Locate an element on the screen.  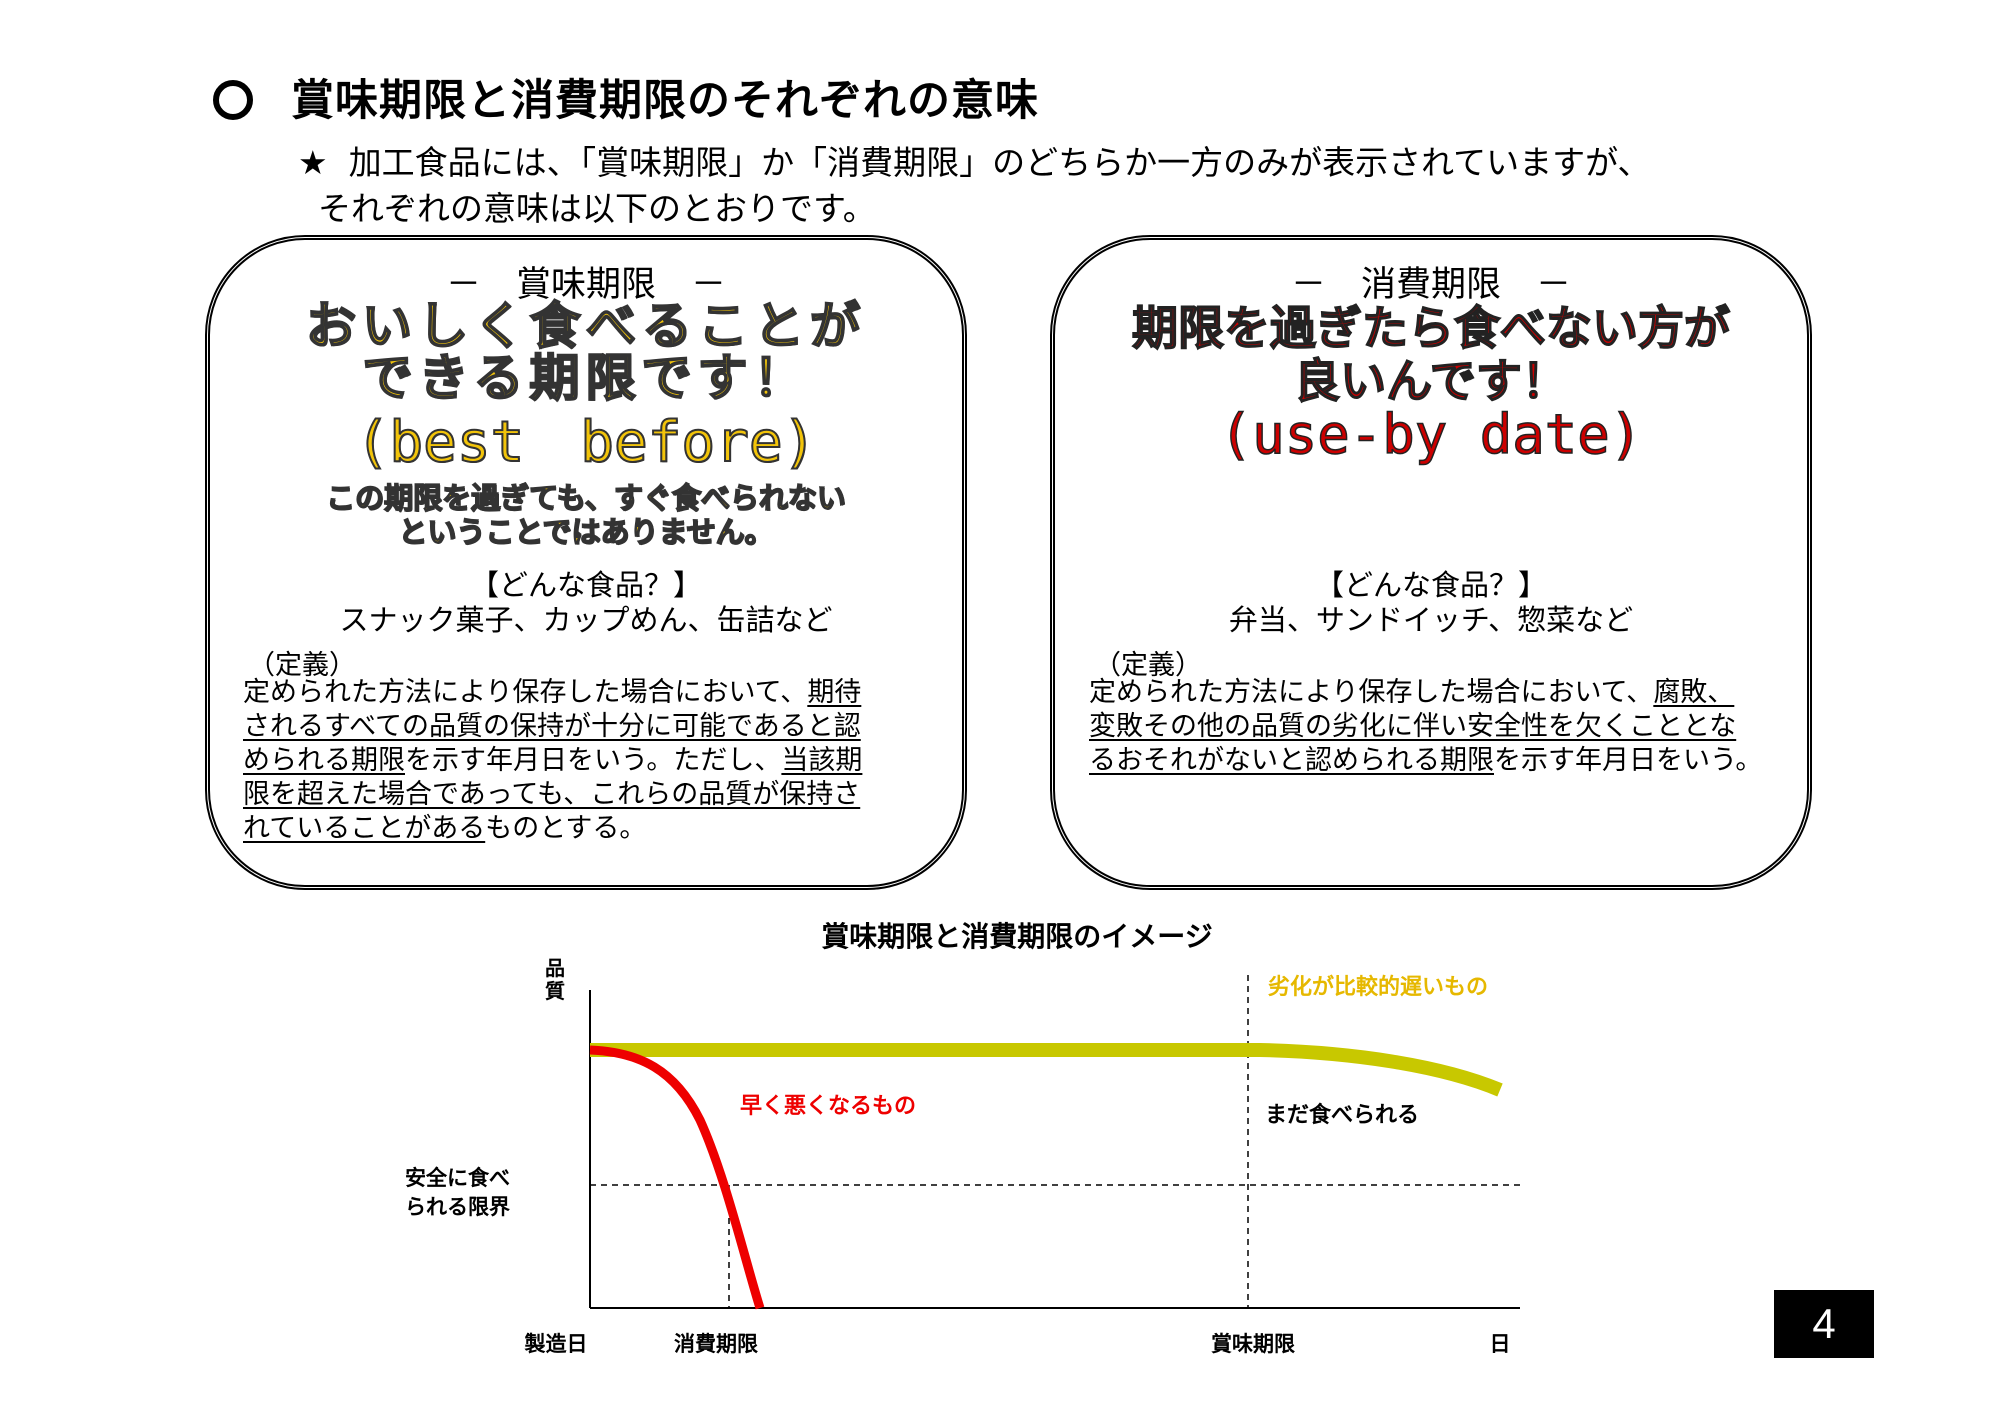
x-tick-use-by: 消費期限 is located at coordinates (716, 1344).